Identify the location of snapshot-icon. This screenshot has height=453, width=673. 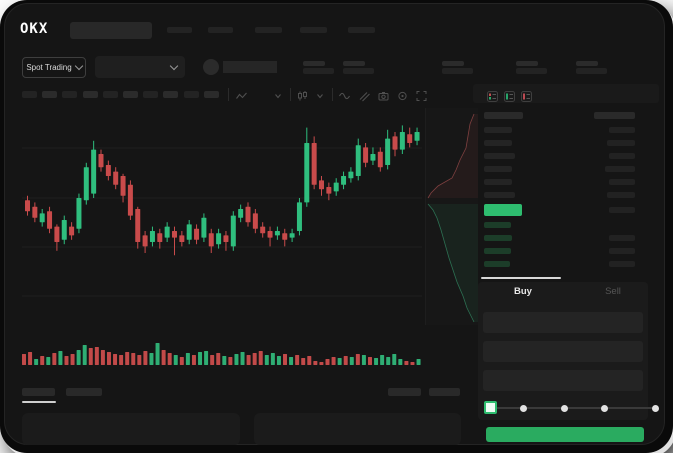
(384, 95).